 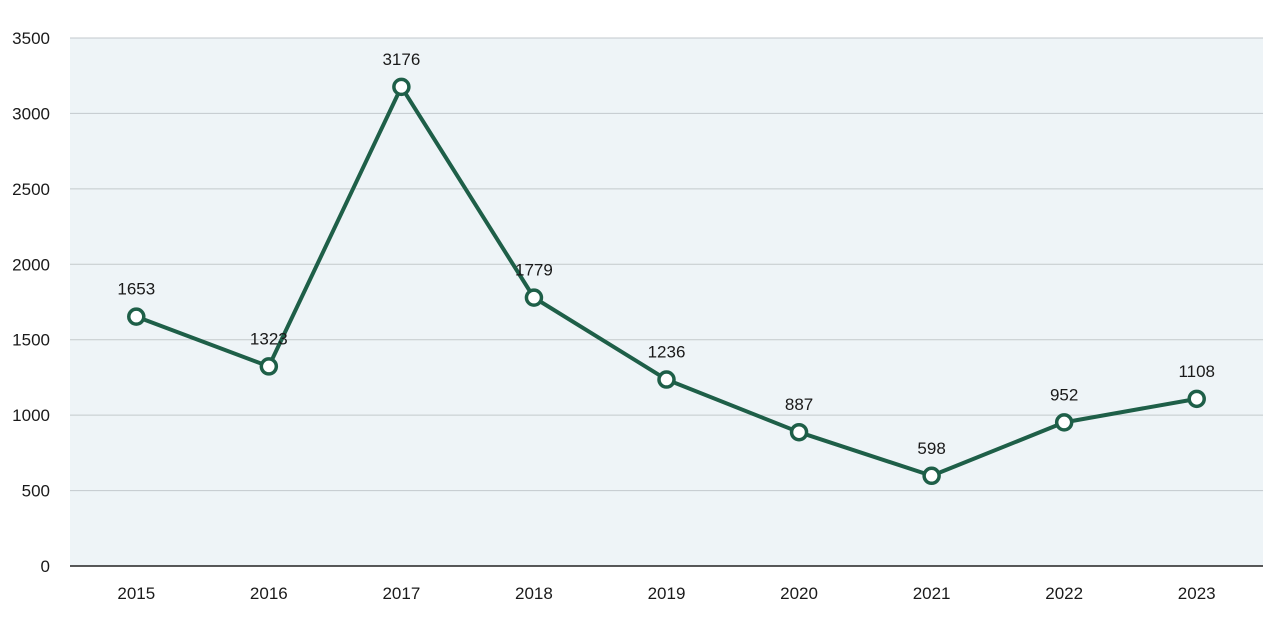 I want to click on x-tick-label: 2018, so click(x=534, y=593).